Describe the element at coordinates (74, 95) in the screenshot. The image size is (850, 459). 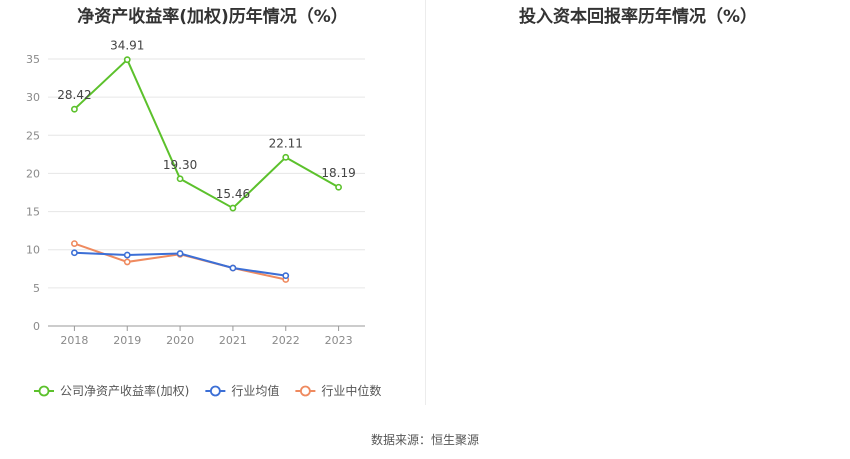
I see `data-label: 28.42` at that location.